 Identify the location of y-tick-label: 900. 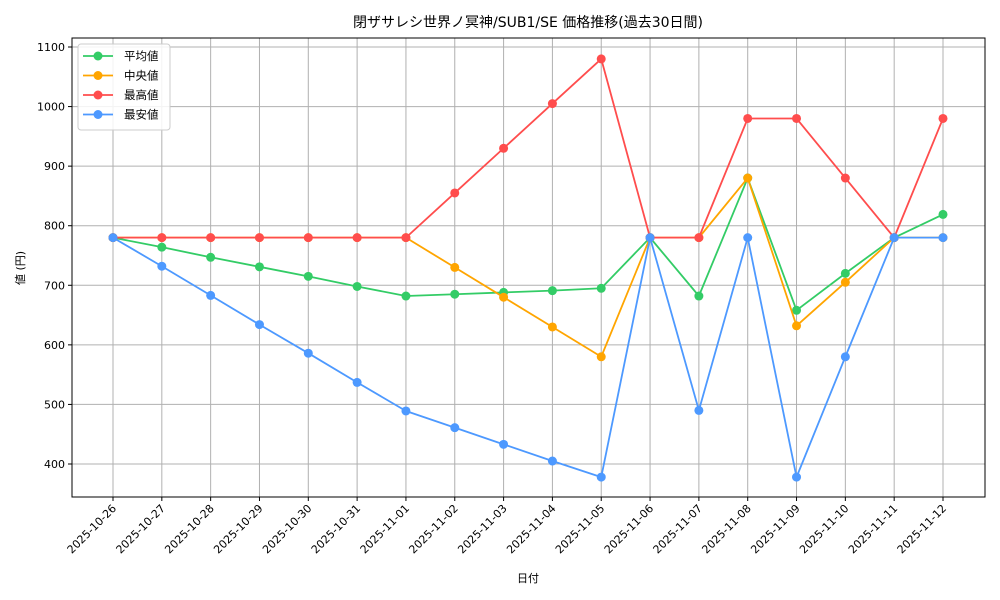
(54, 166).